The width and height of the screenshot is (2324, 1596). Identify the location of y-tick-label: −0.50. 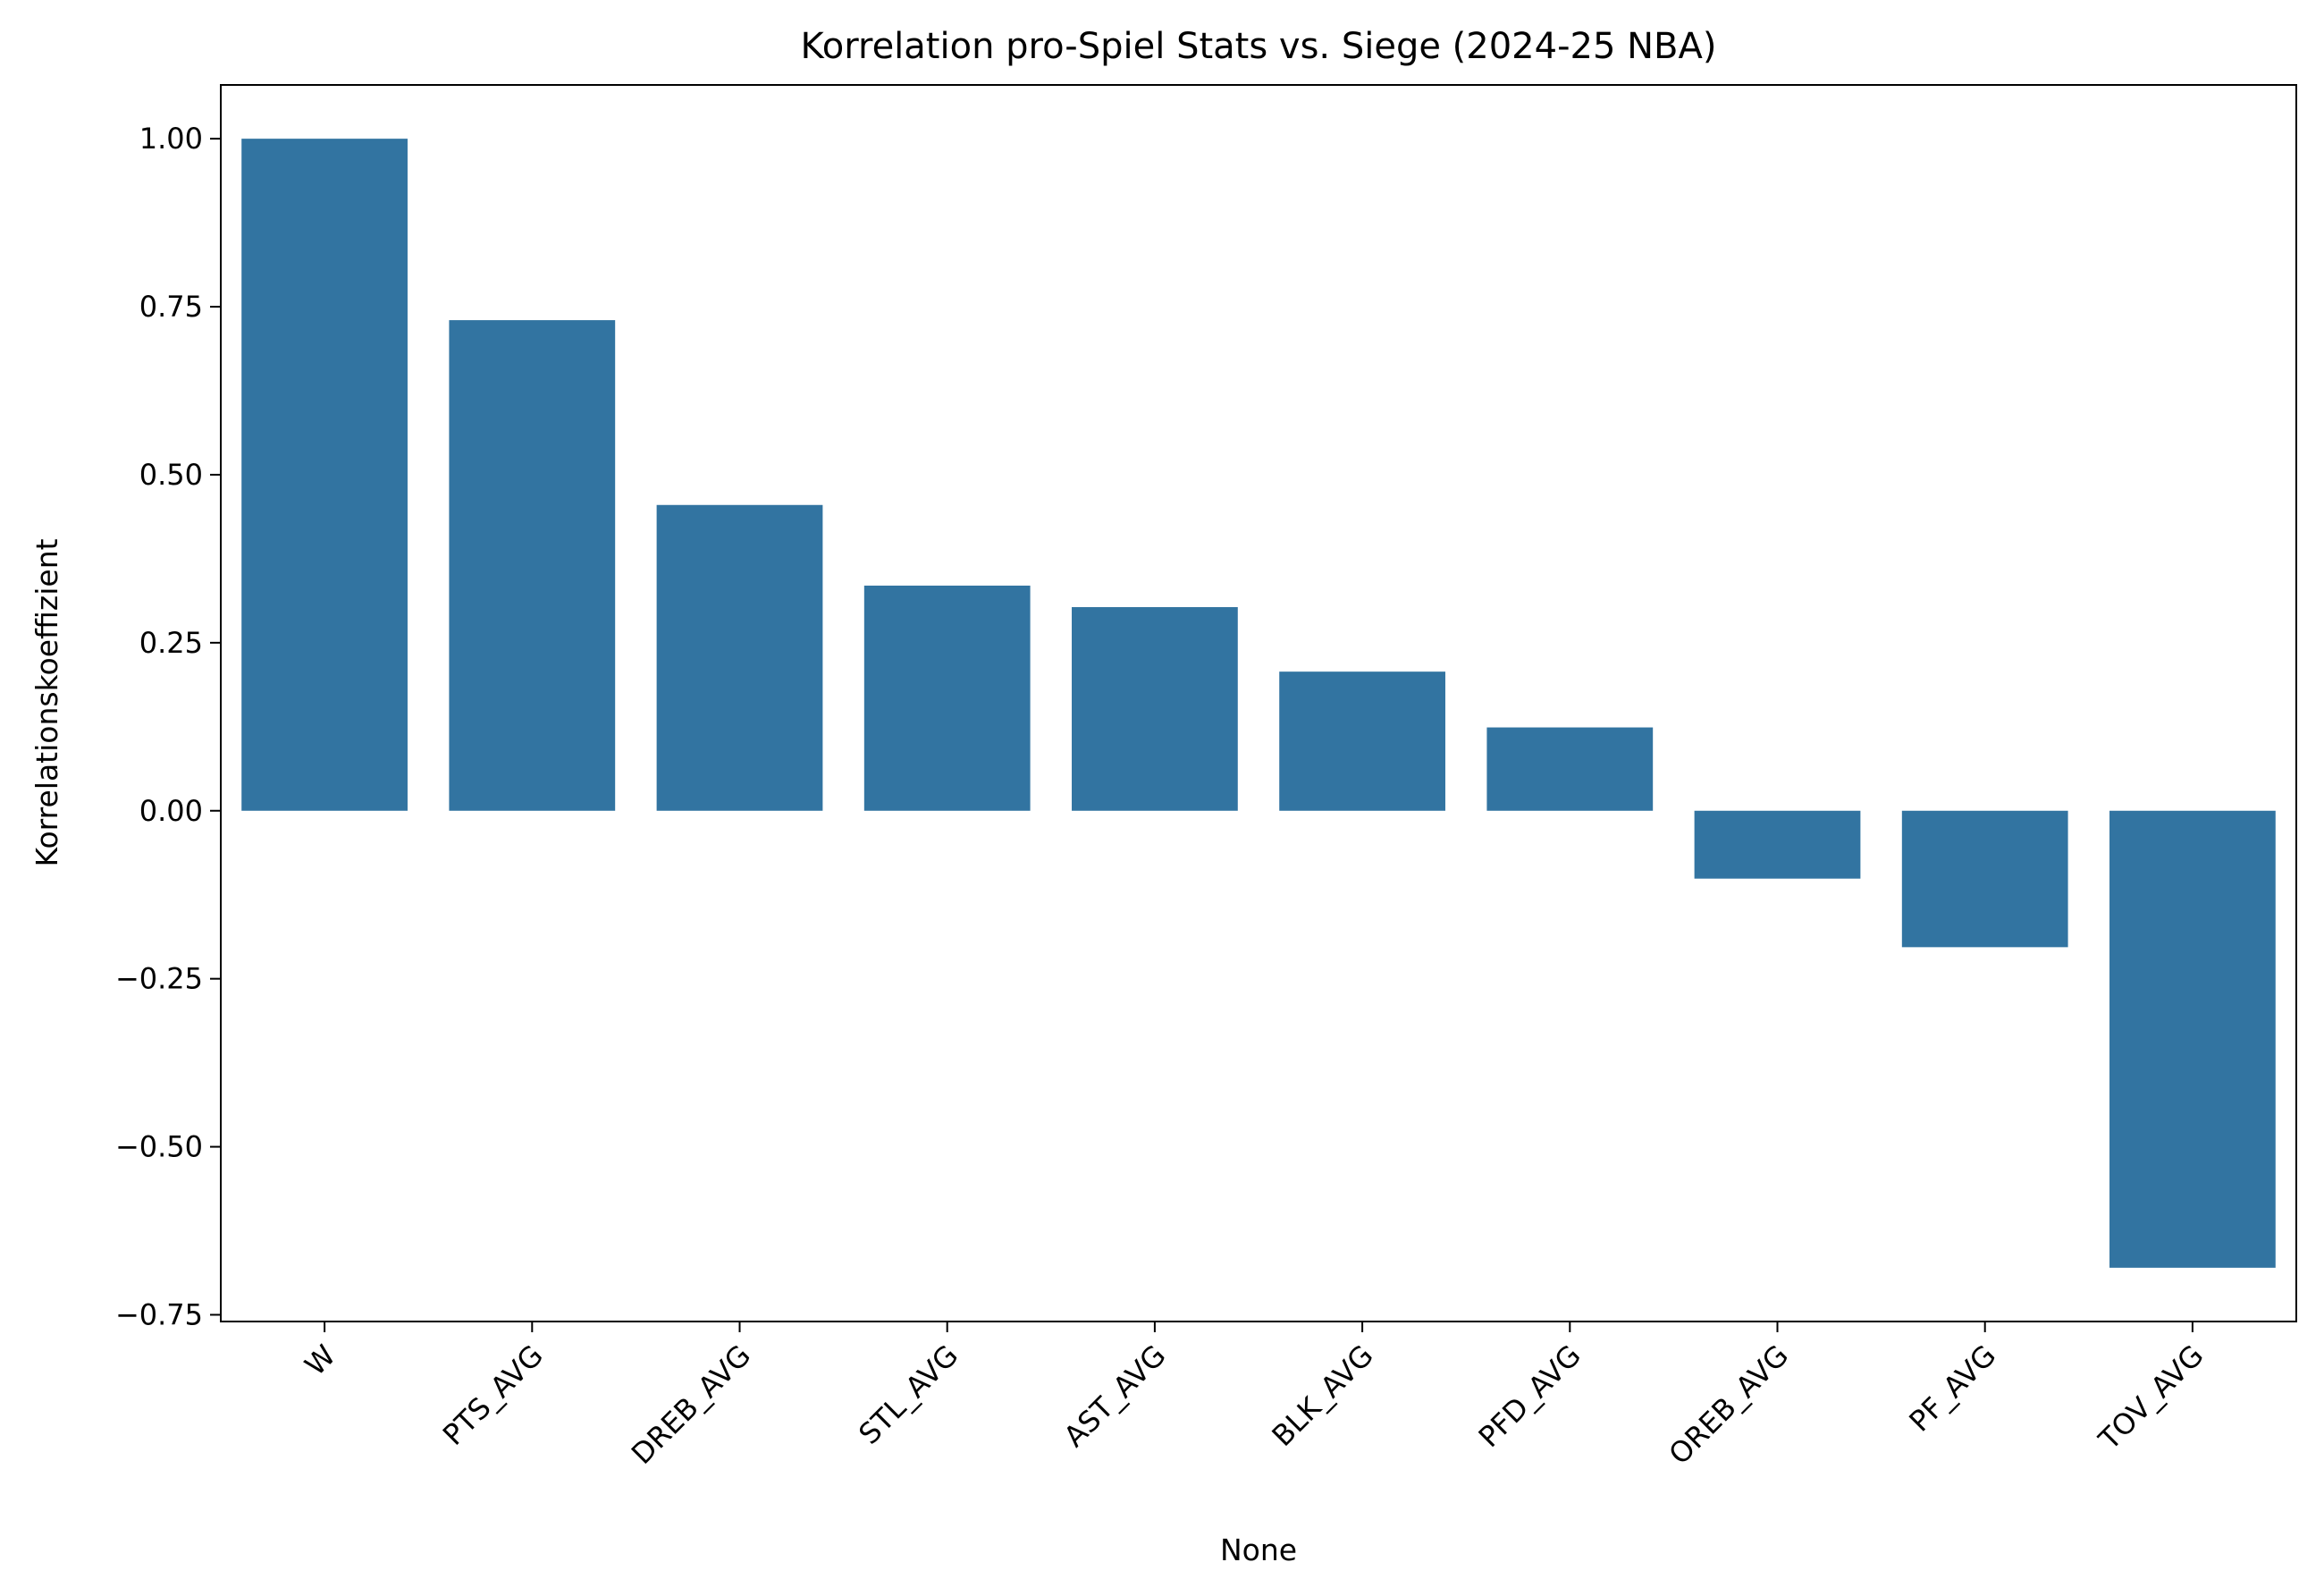
(159, 1147).